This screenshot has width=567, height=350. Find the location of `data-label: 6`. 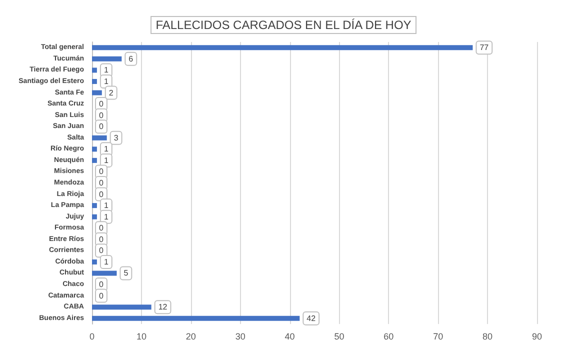

data-label: 6 is located at coordinates (131, 59).